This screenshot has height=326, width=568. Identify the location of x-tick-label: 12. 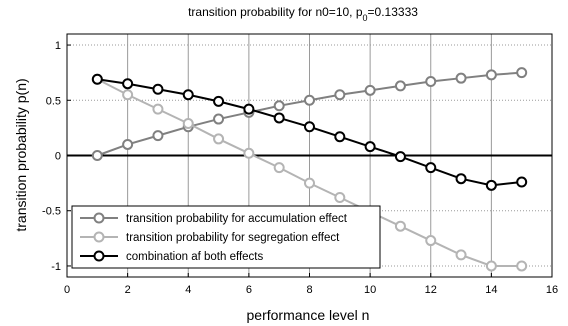
(431, 290).